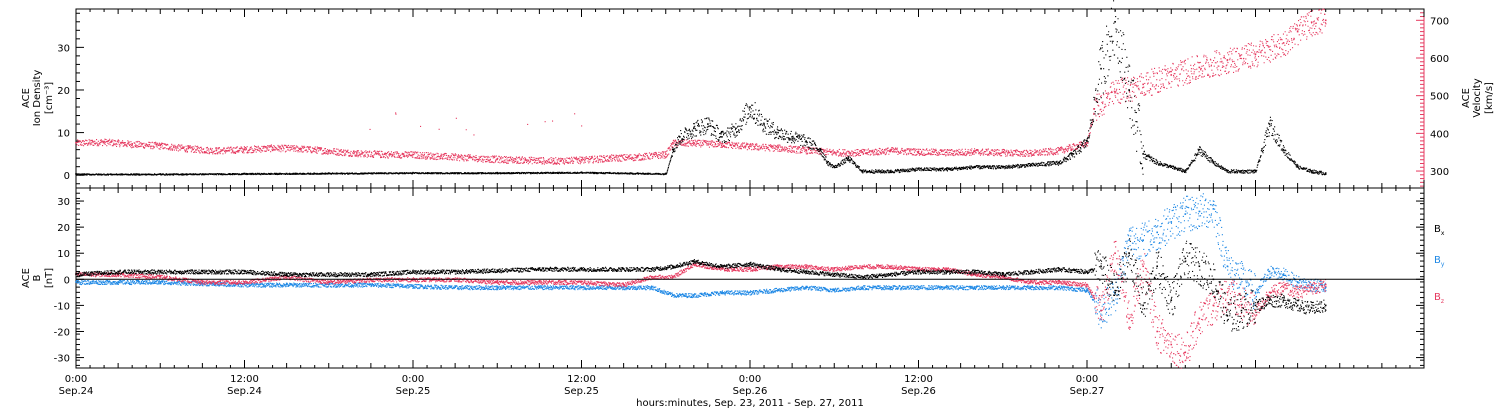  I want to click on x-tick-date: Sep.27, so click(1087, 391).